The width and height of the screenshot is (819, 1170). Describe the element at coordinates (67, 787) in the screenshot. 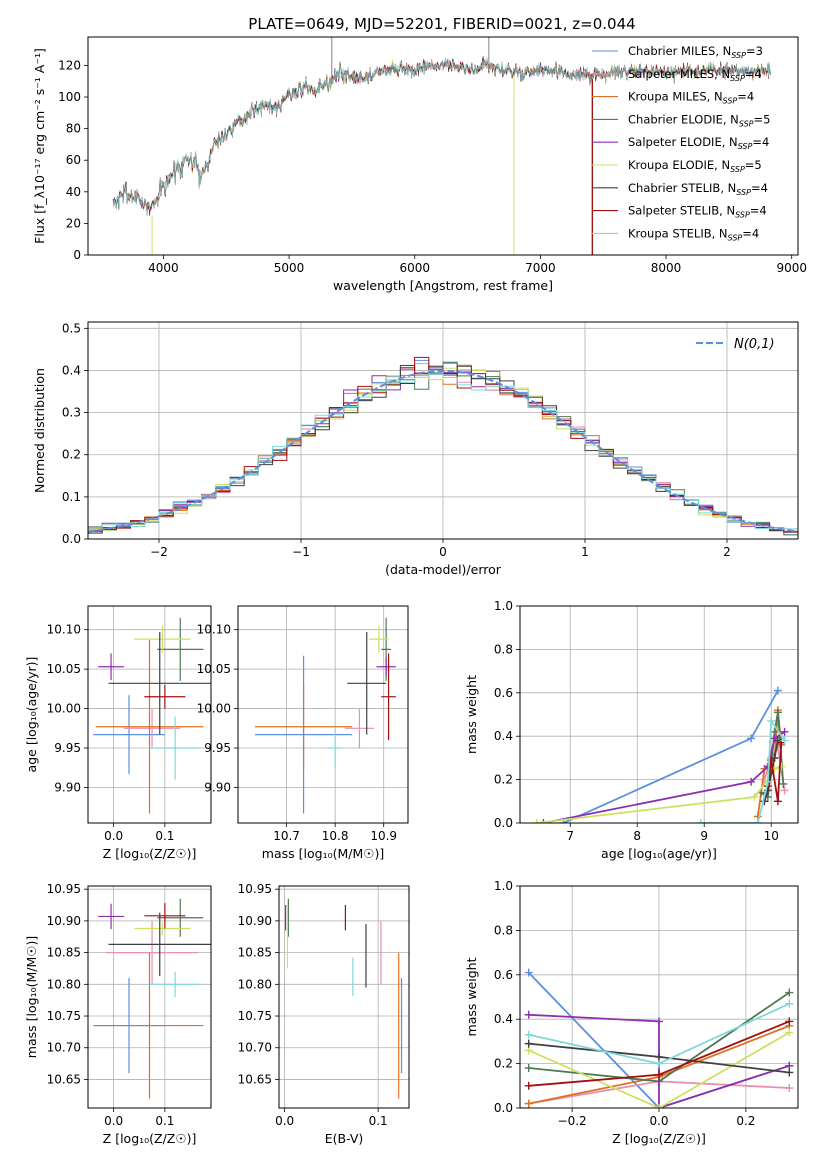

I see `y-tick-label: 9.90` at that location.